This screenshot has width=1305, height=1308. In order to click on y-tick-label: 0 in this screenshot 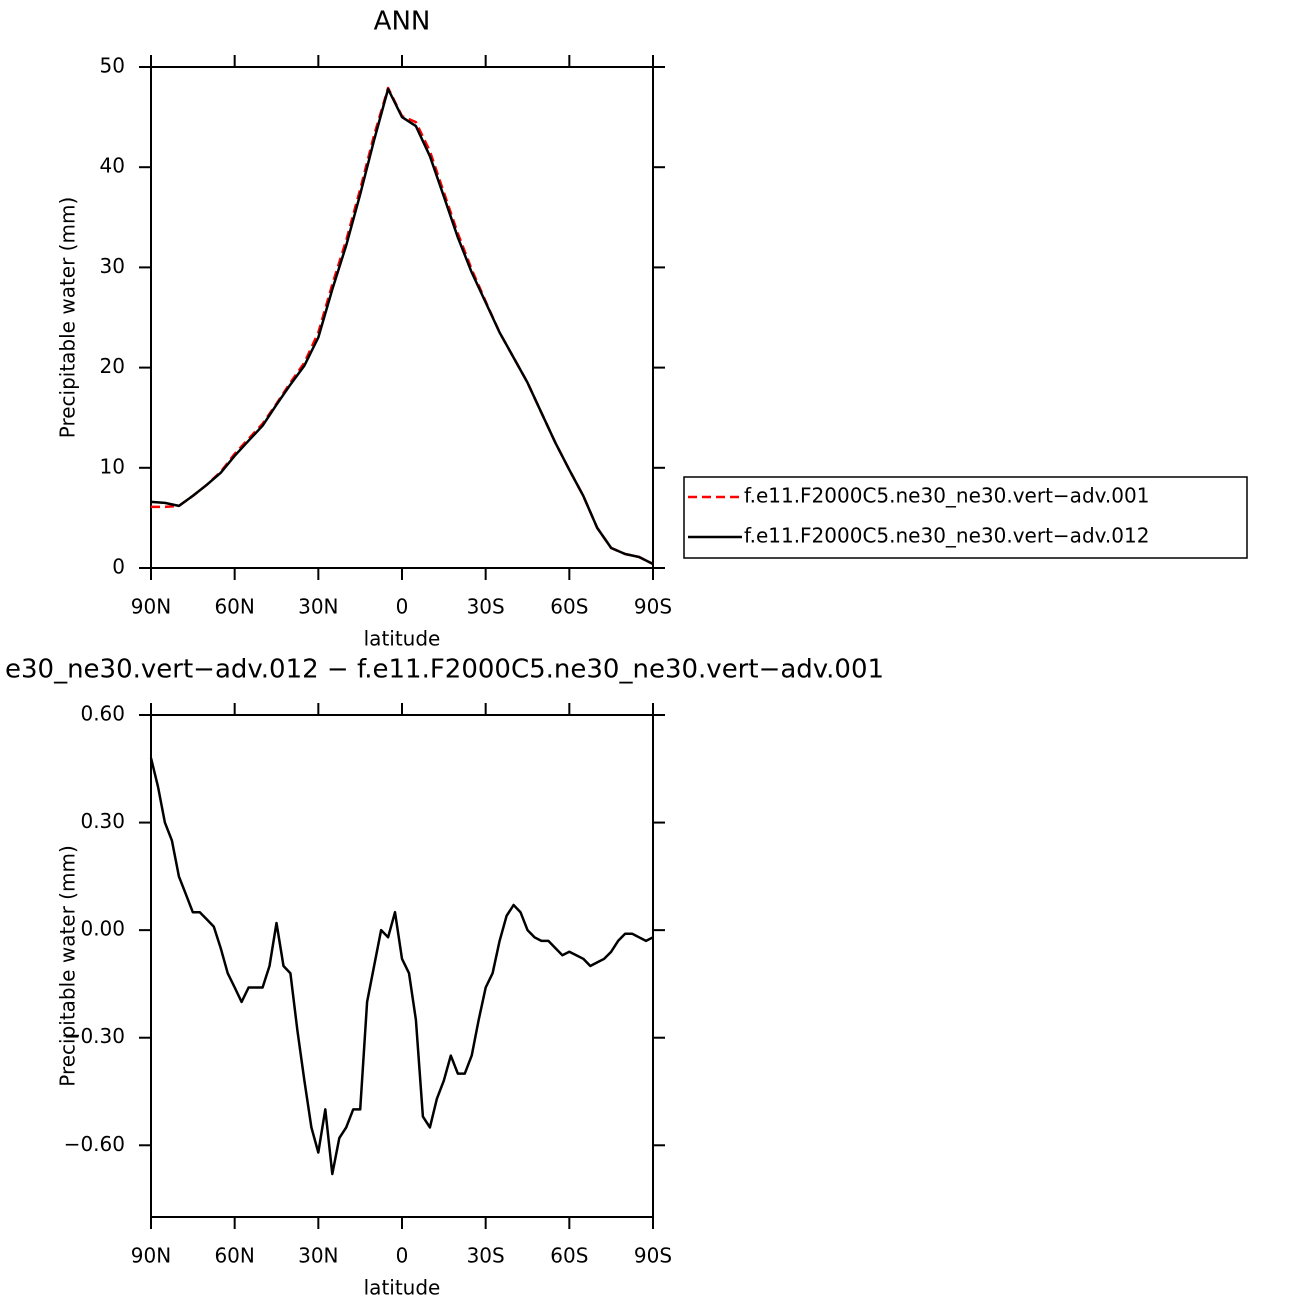, I will do `click(118, 567)`.